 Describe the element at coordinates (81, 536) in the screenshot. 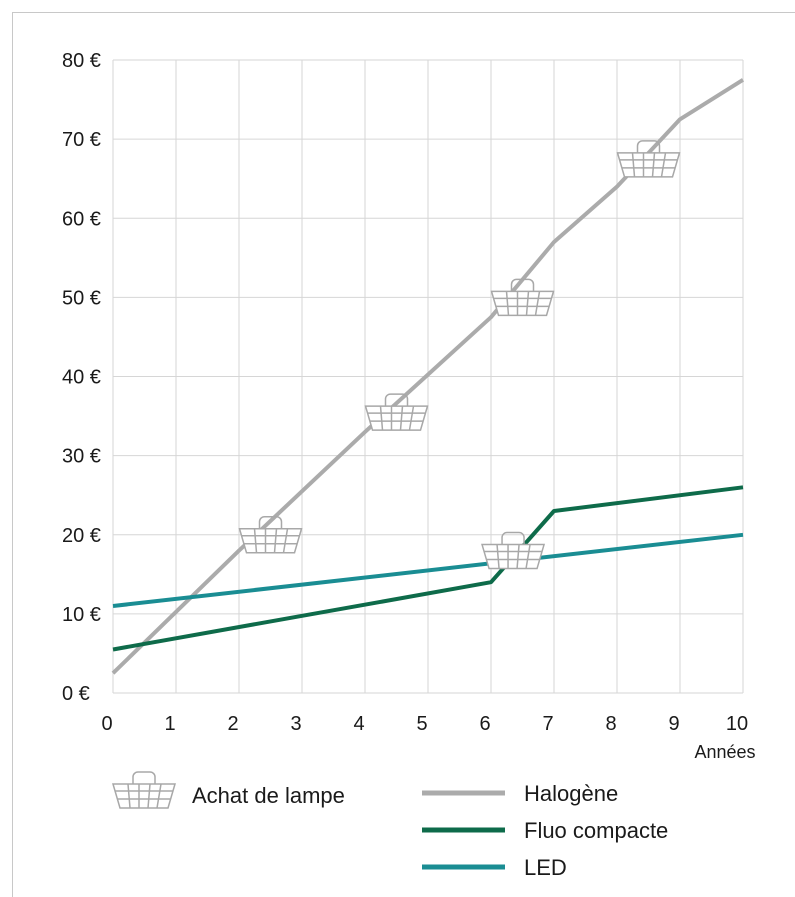

I see `y-tick-label: 20 €` at that location.